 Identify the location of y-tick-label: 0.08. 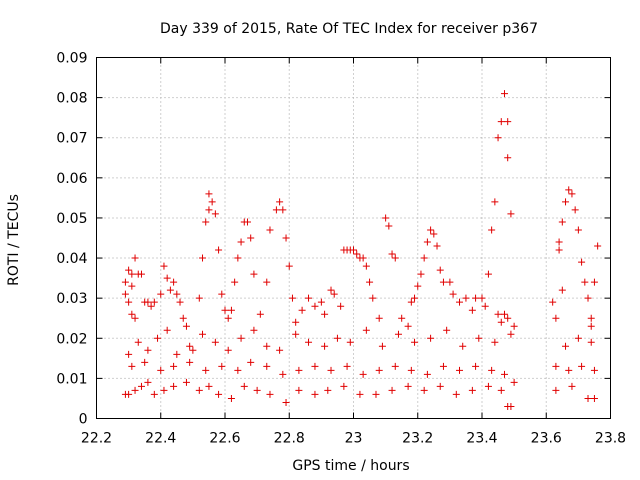
(71, 99).